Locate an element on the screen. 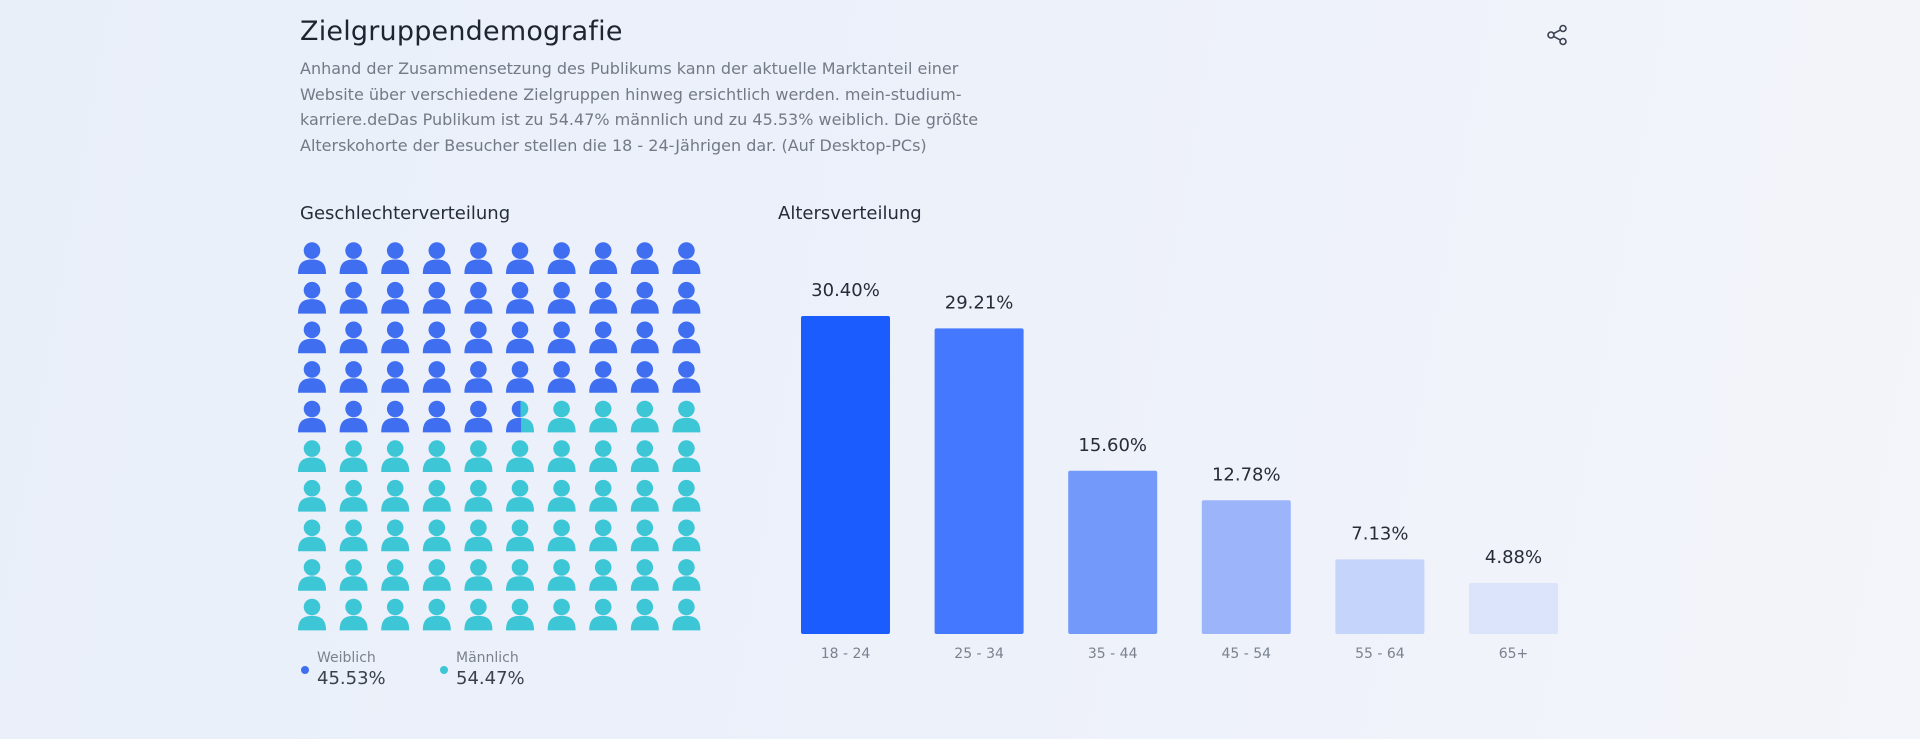 The image size is (1920, 739). legend-male-dot is located at coordinates (444, 670).